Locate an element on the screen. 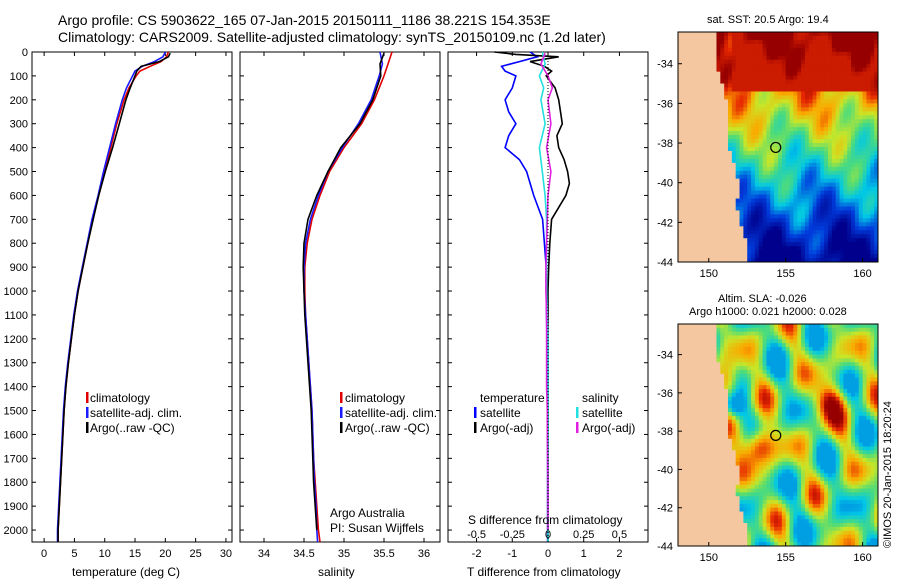 The image size is (900, 580). ytick-label: 800 is located at coordinates (19, 244).